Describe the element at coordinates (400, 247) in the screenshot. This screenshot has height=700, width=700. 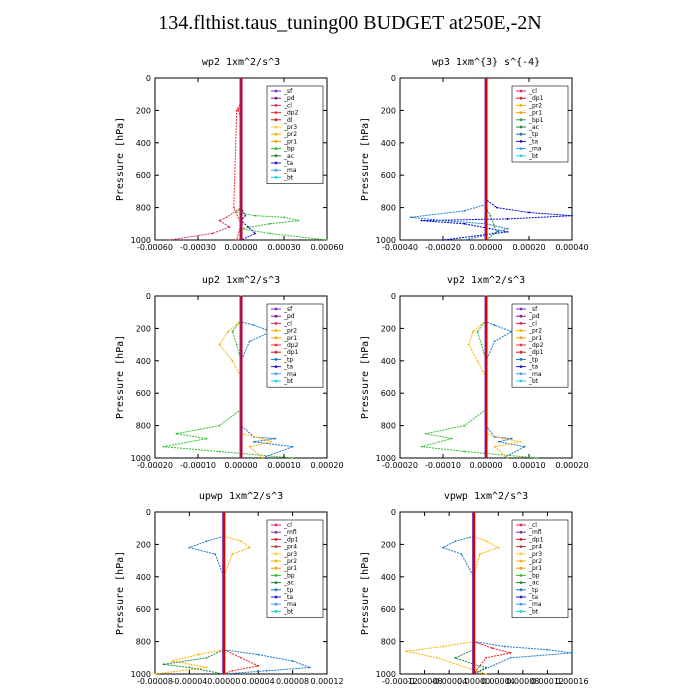
I see `x-tick-label: -0.00040` at that location.